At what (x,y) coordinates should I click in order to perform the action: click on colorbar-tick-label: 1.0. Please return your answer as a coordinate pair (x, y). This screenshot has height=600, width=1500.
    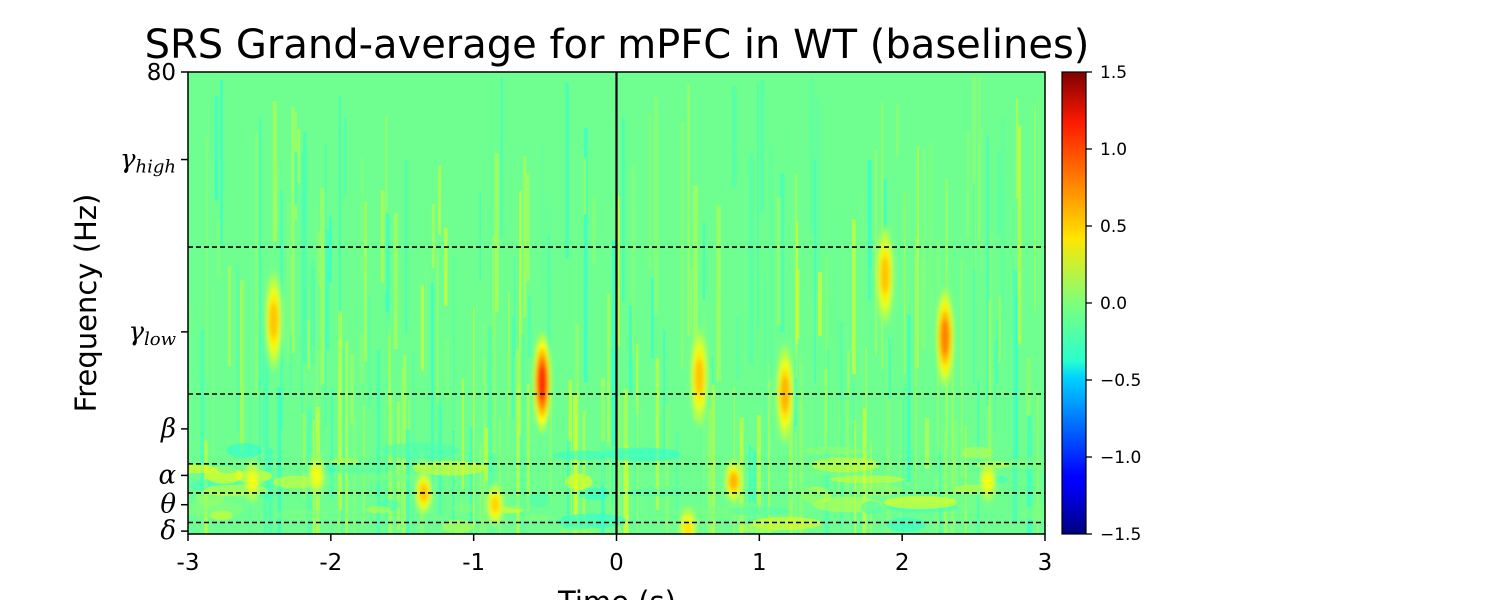
    Looking at the image, I should click on (1113, 150).